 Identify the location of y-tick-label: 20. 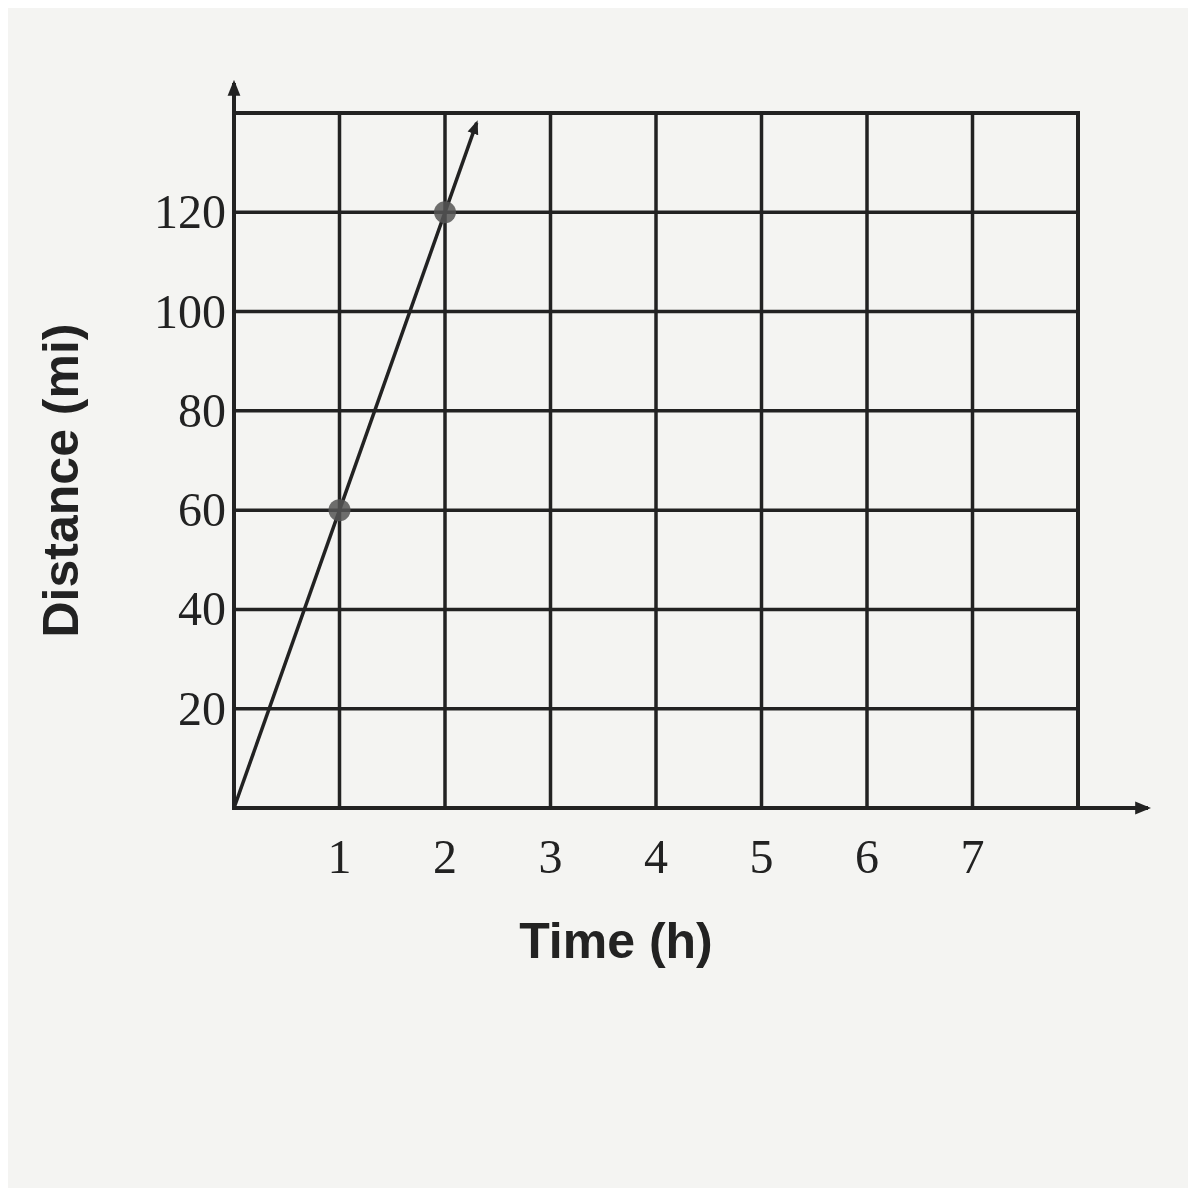
(202, 708).